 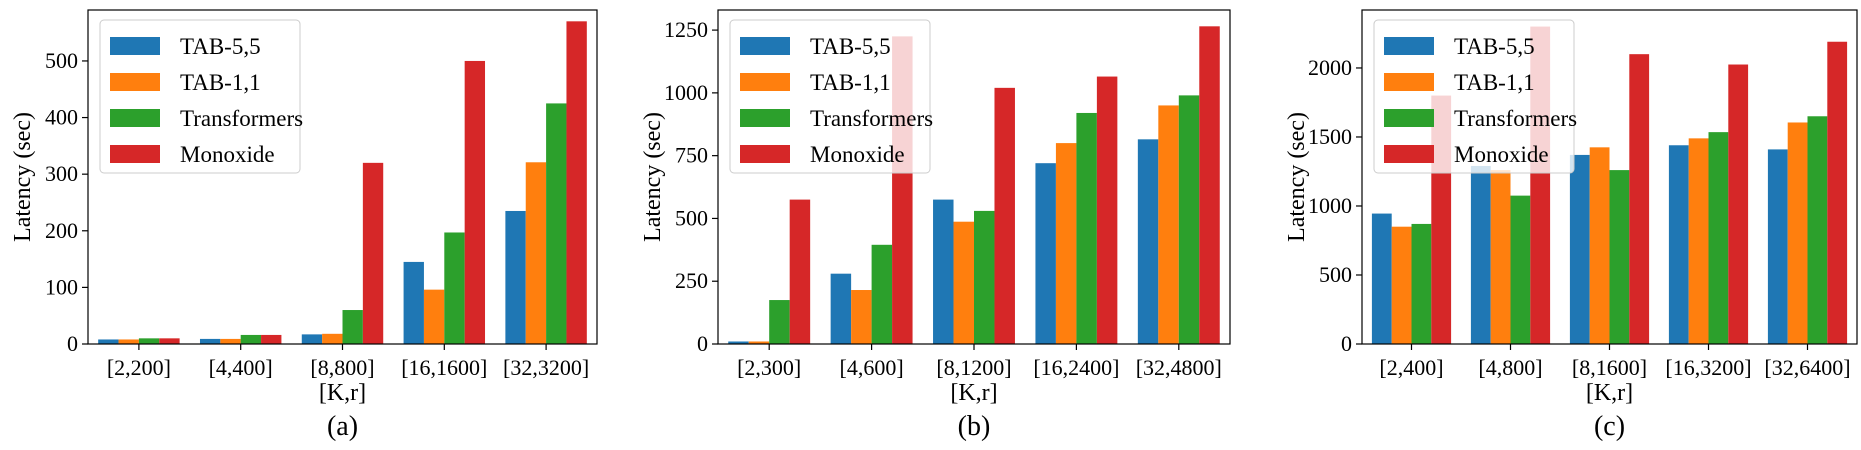 What do you see at coordinates (974, 426) in the screenshot?
I see `panel-caption: (b)` at bounding box center [974, 426].